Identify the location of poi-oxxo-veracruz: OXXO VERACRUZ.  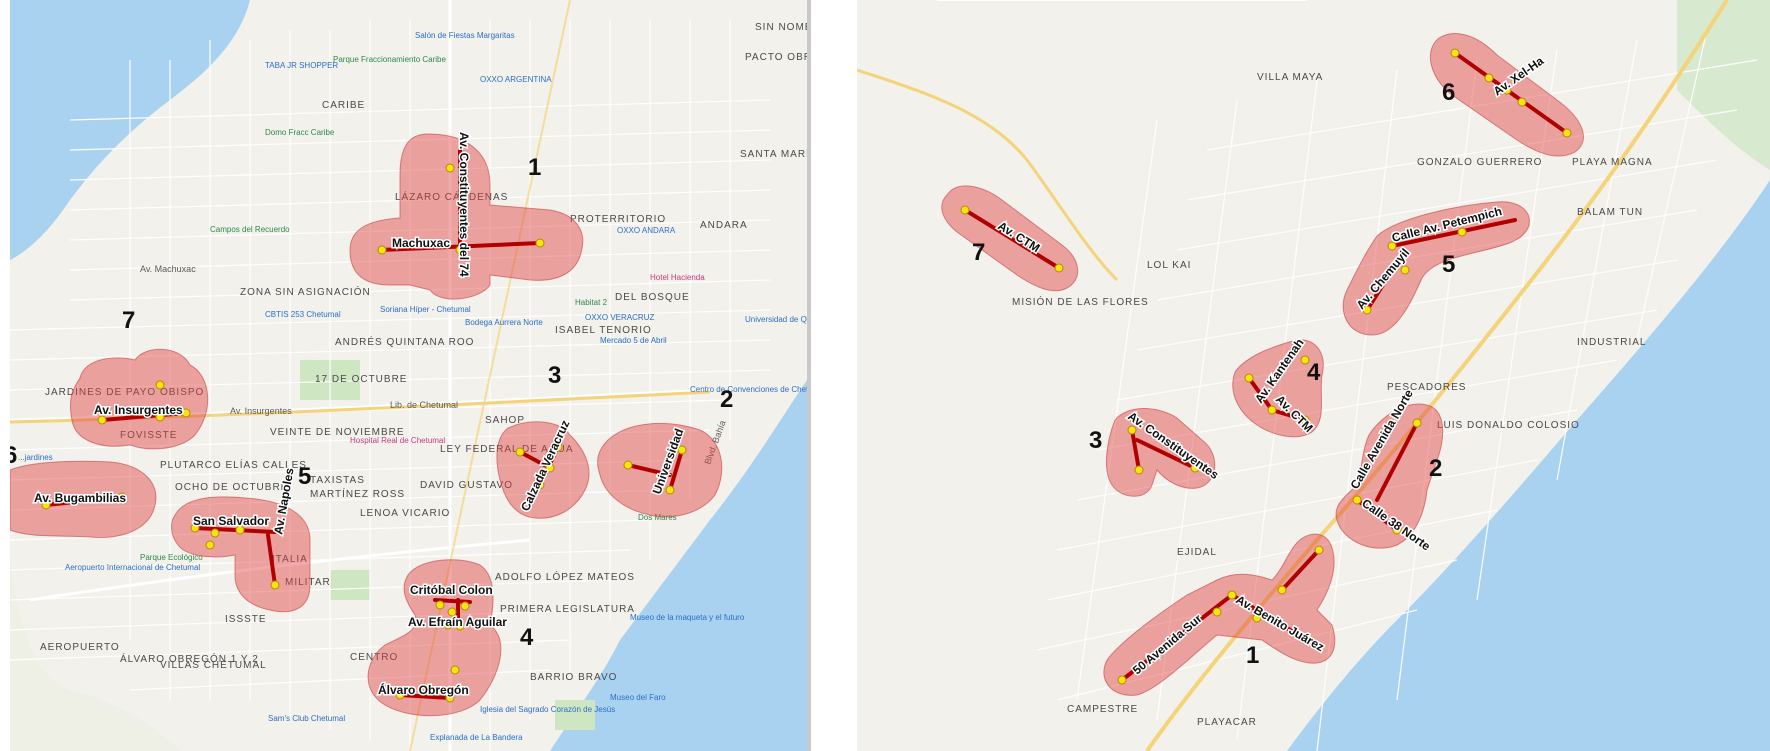
(619, 317).